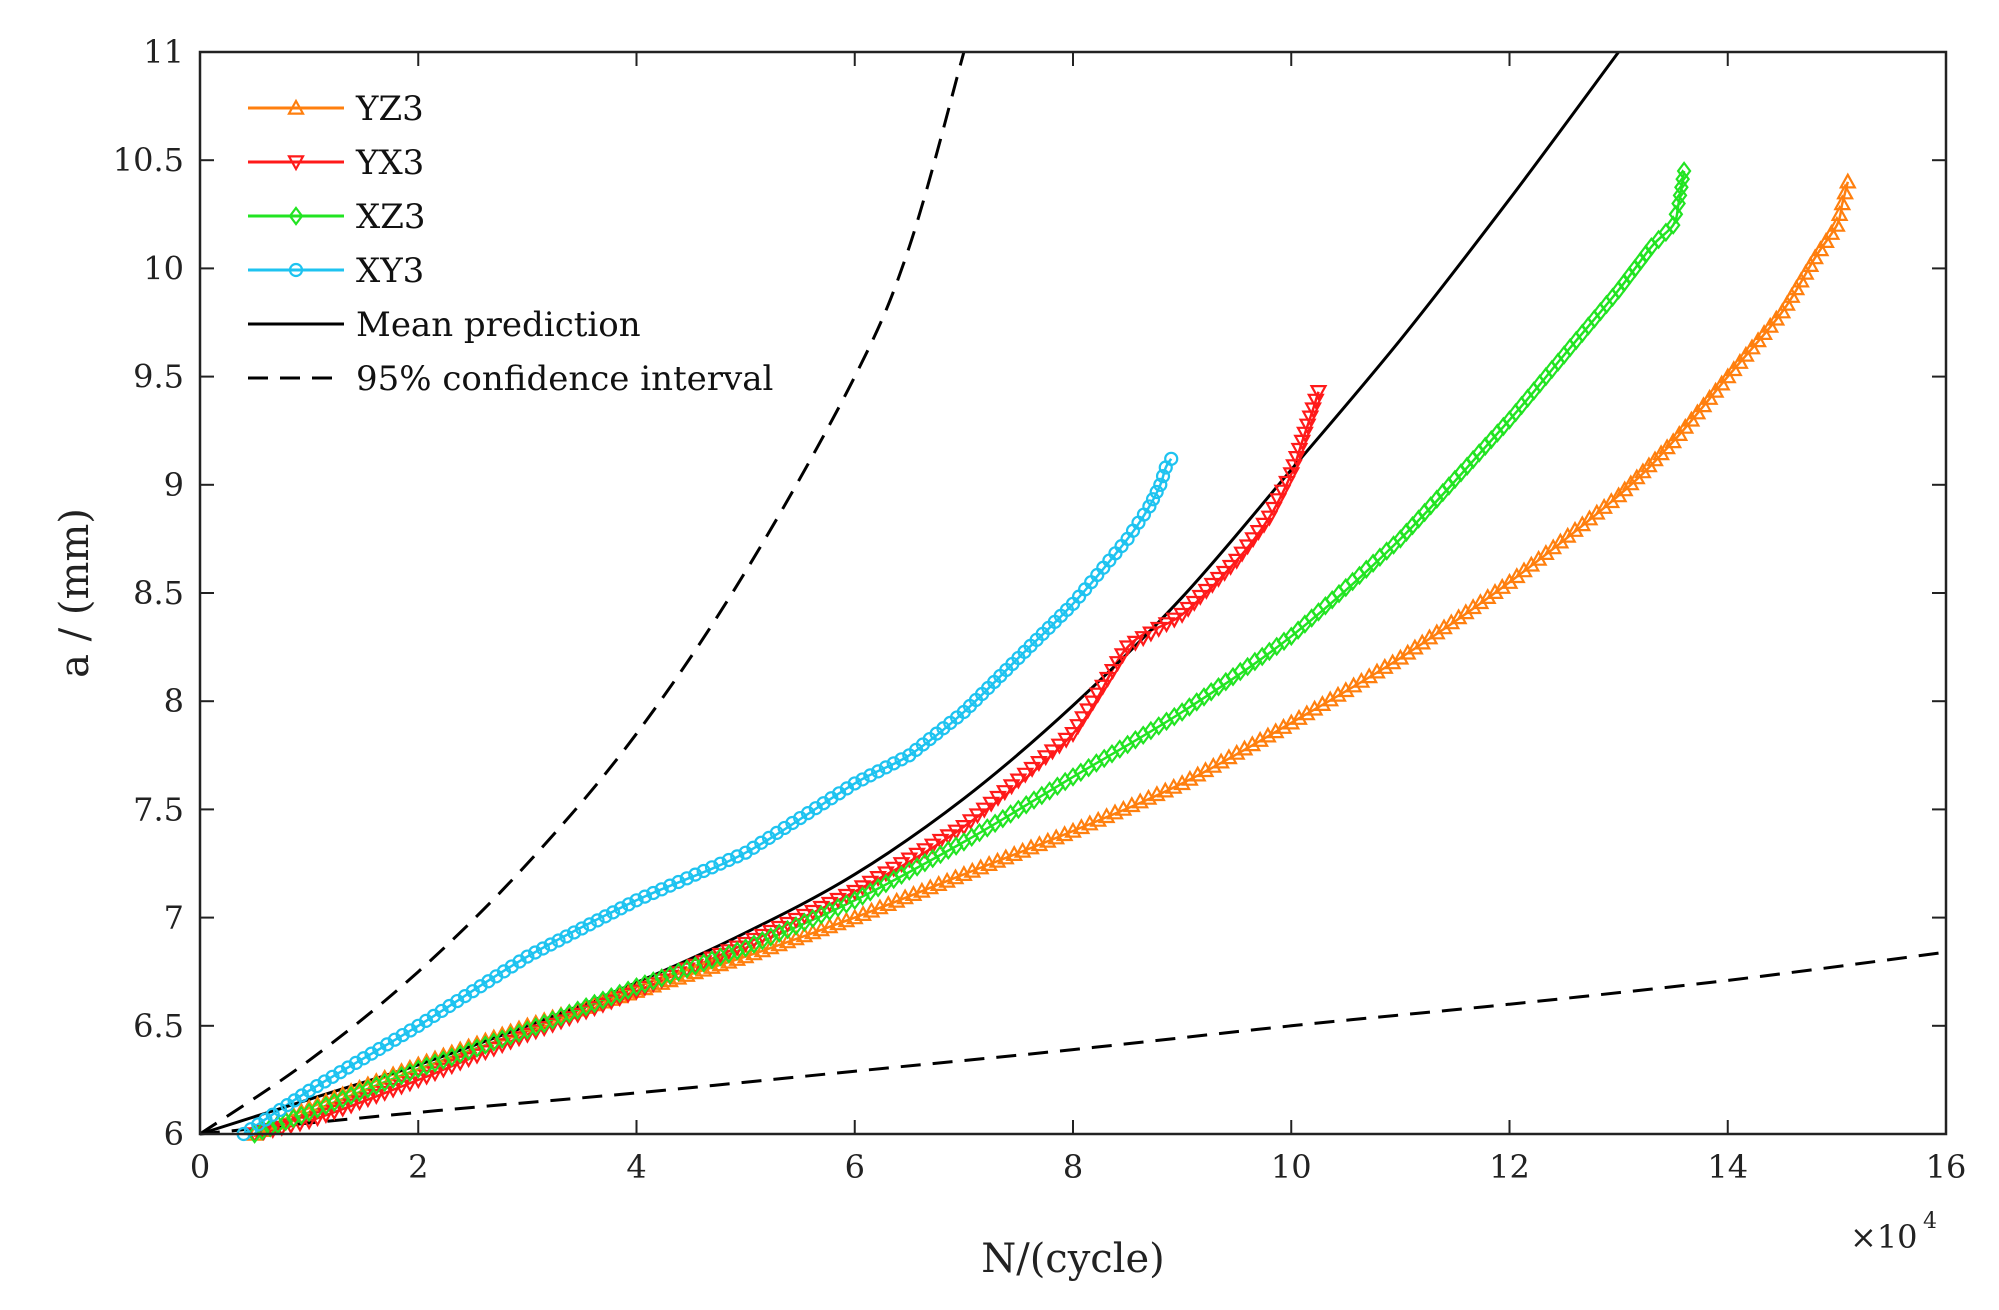 This screenshot has height=1310, width=1999. What do you see at coordinates (564, 379) in the screenshot?
I see `legend-label: 95% confidence interval` at bounding box center [564, 379].